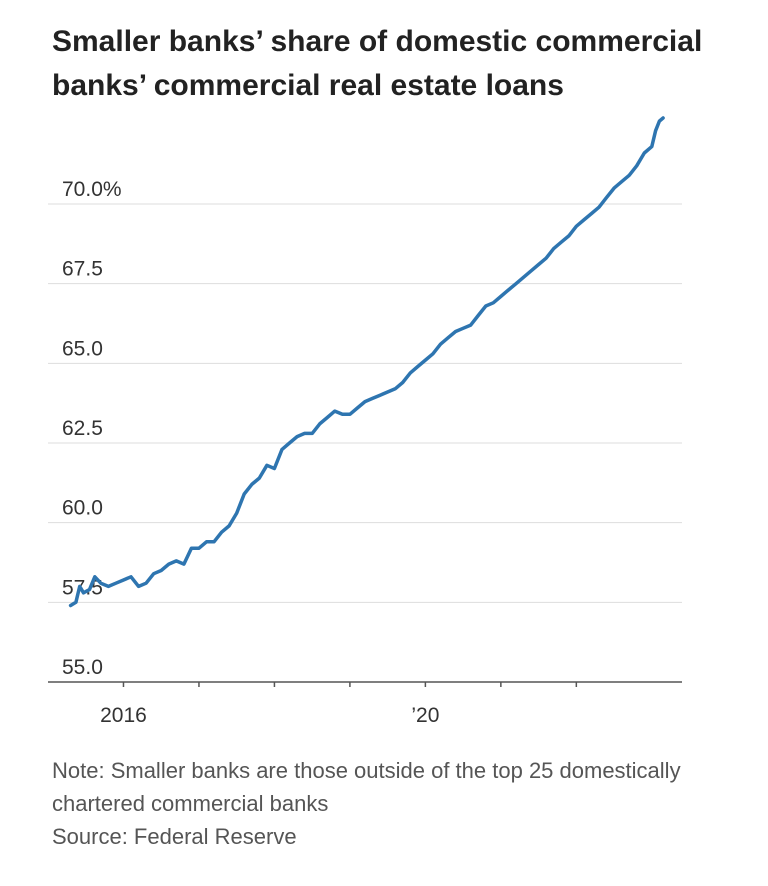 The image size is (768, 886). What do you see at coordinates (82, 269) in the screenshot?
I see `y-tick-label: 67.5` at bounding box center [82, 269].